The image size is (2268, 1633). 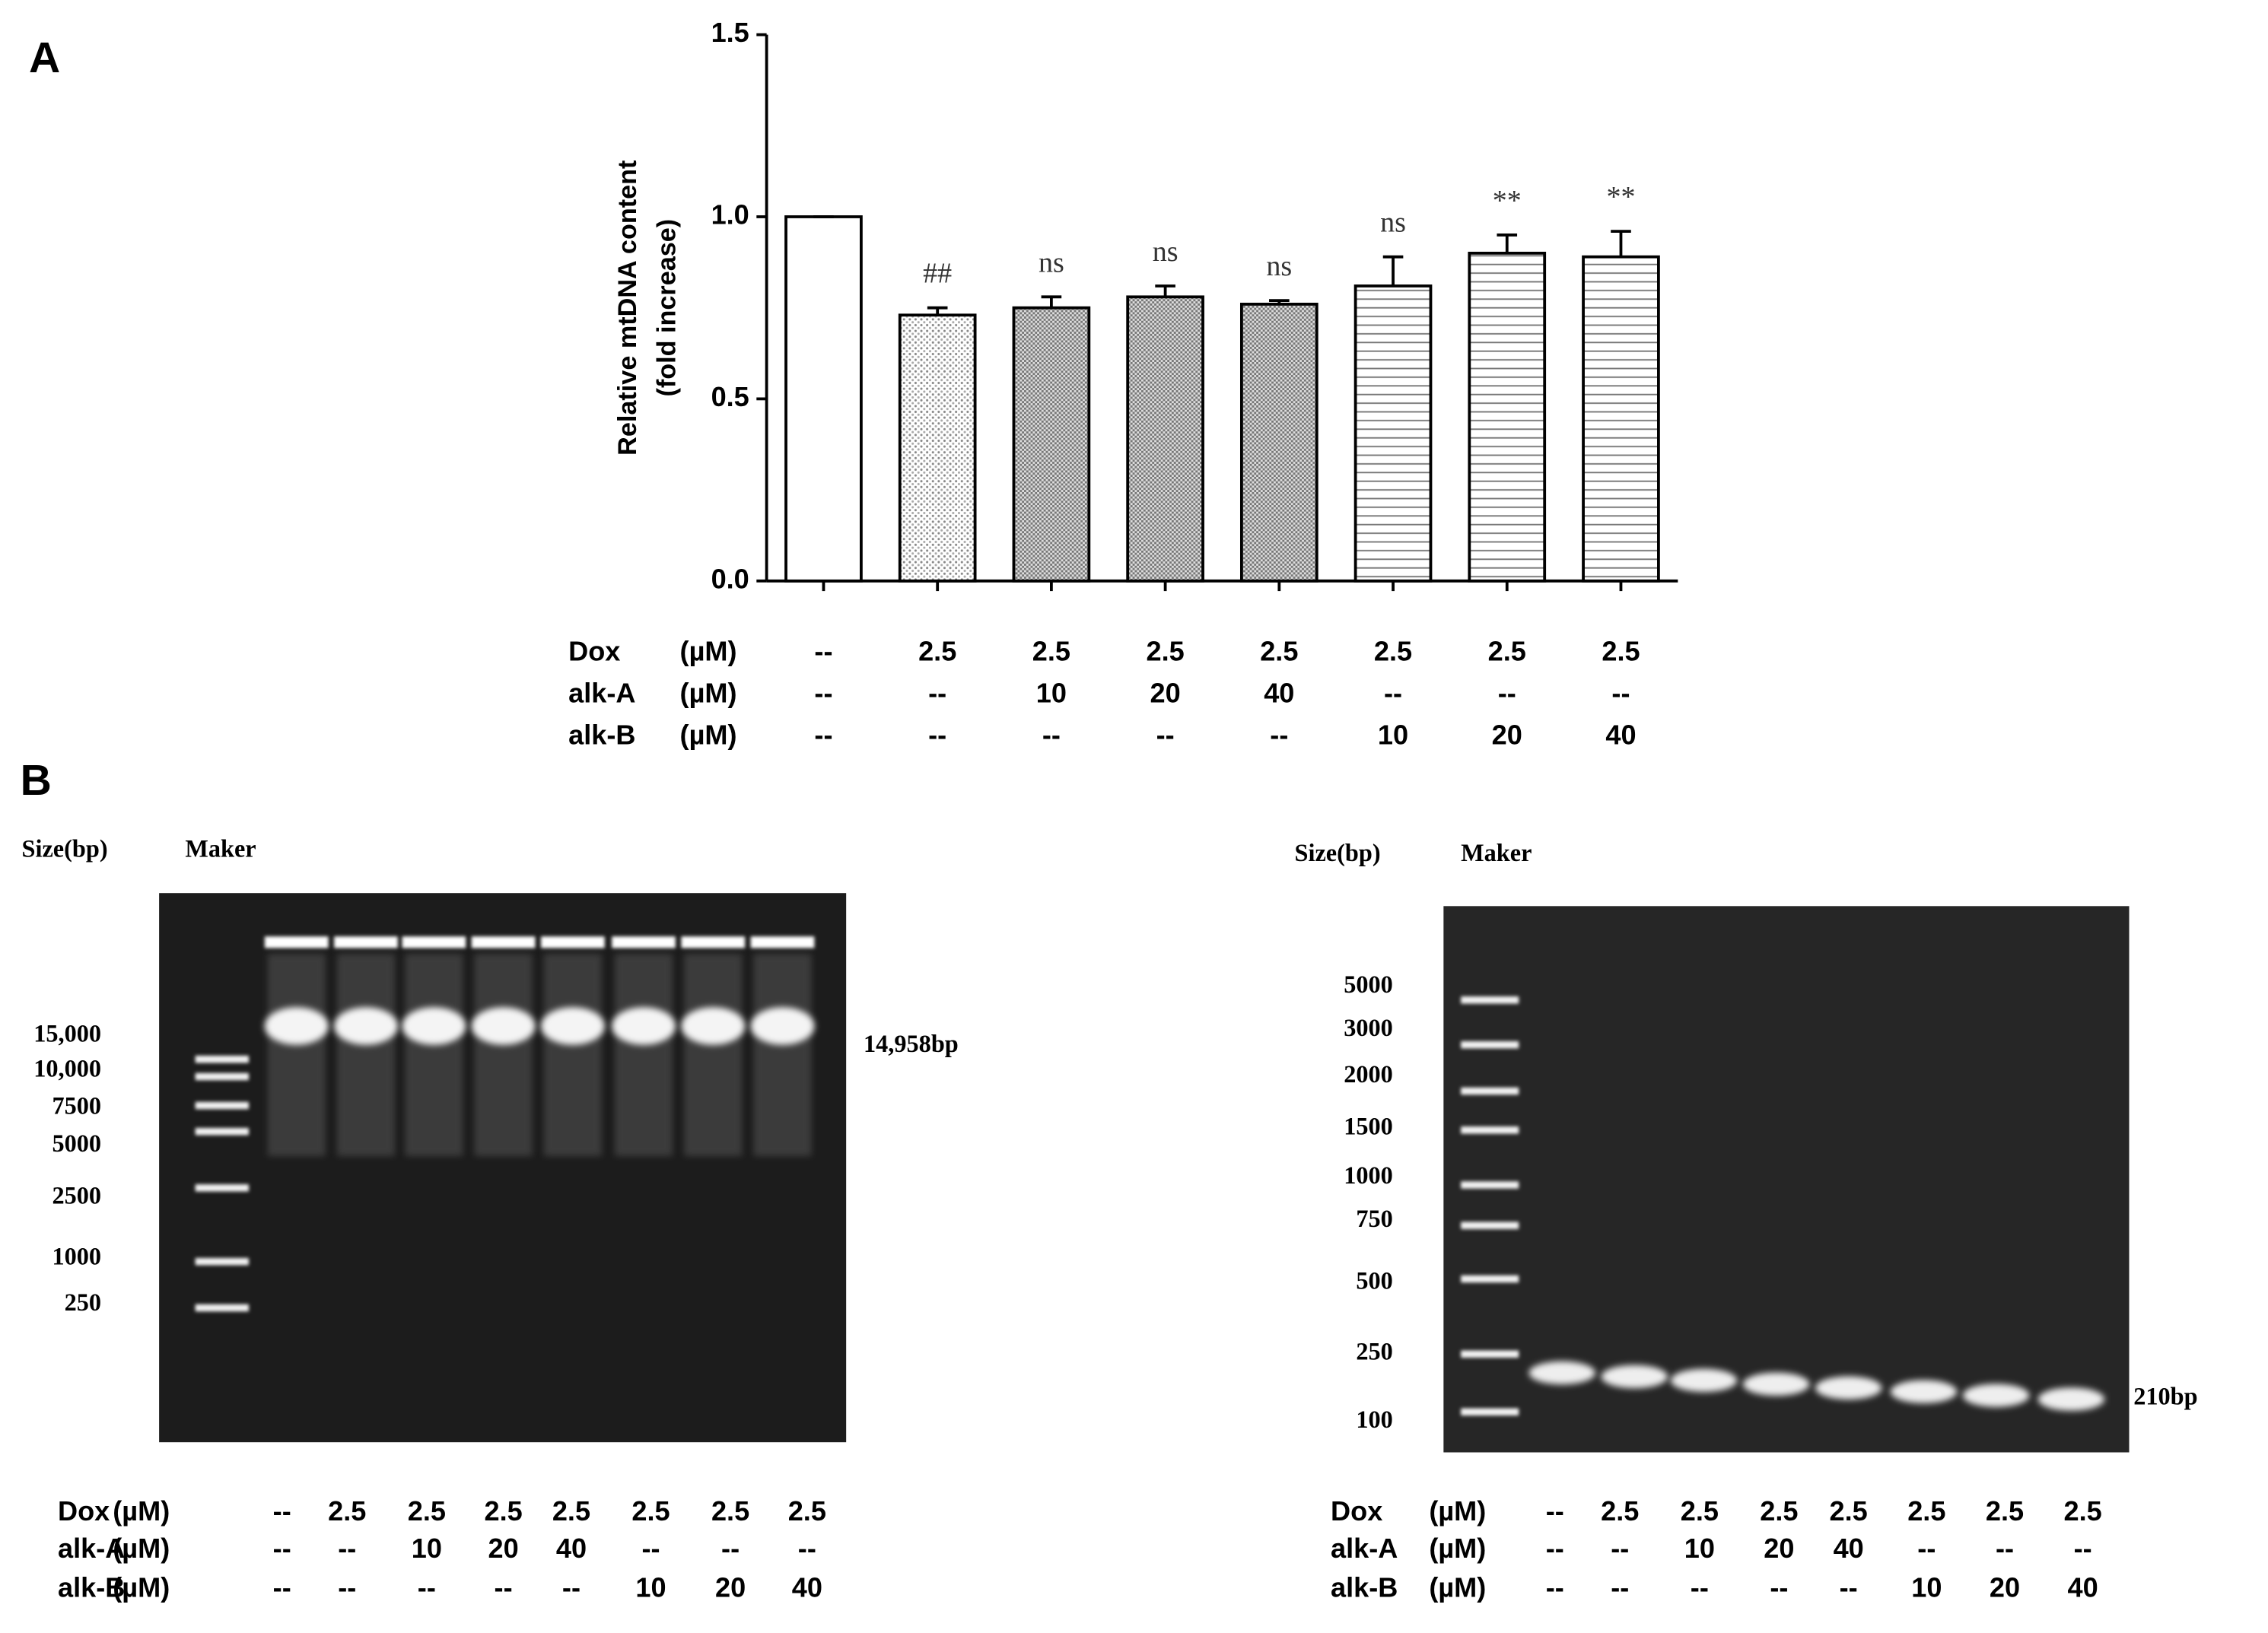 What do you see at coordinates (67, 1033) in the screenshot?
I see `size-label: 15,000` at bounding box center [67, 1033].